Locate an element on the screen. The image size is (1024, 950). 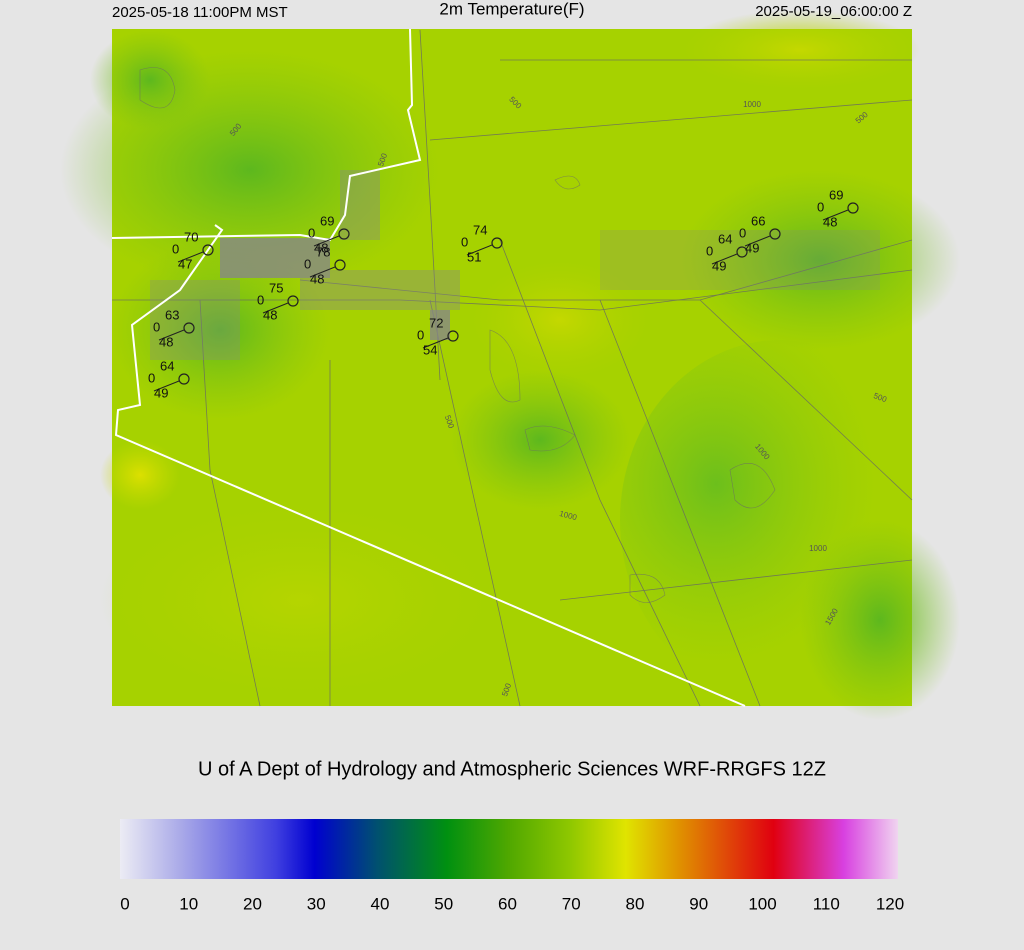
colorbar-tick-label: 40 is located at coordinates (380, 903).